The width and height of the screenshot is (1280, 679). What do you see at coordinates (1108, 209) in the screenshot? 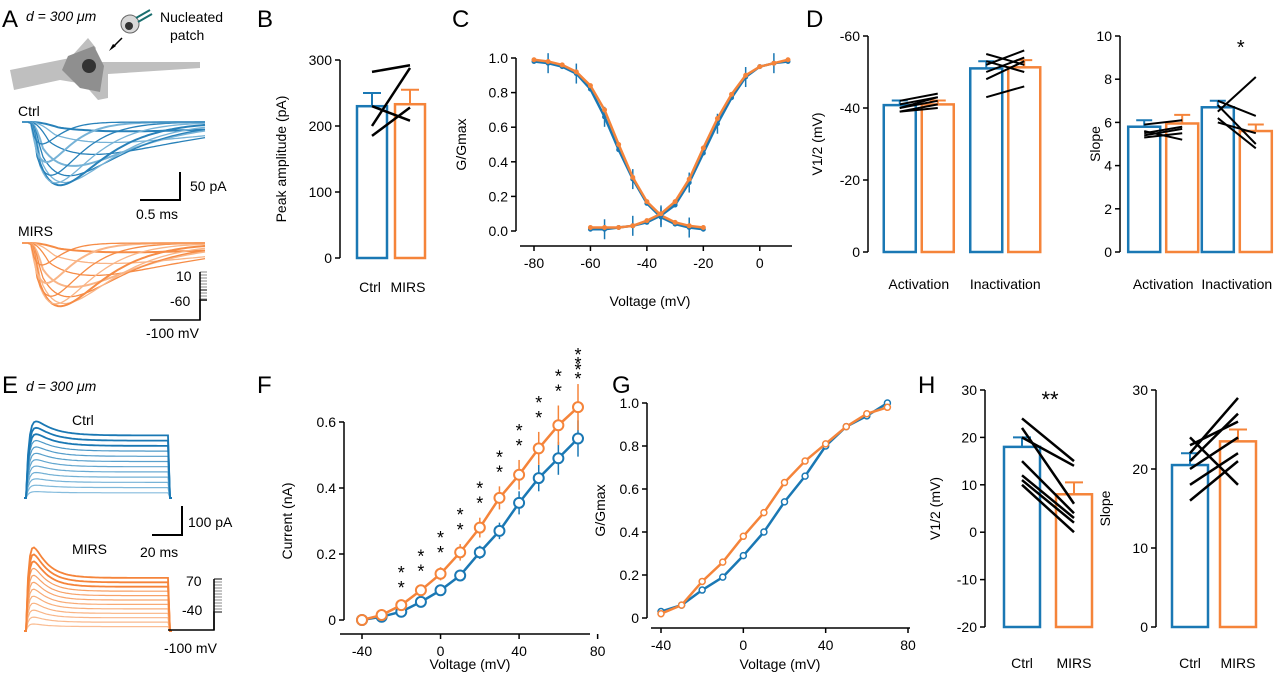
I see `y-tick-label: 2` at bounding box center [1108, 209].